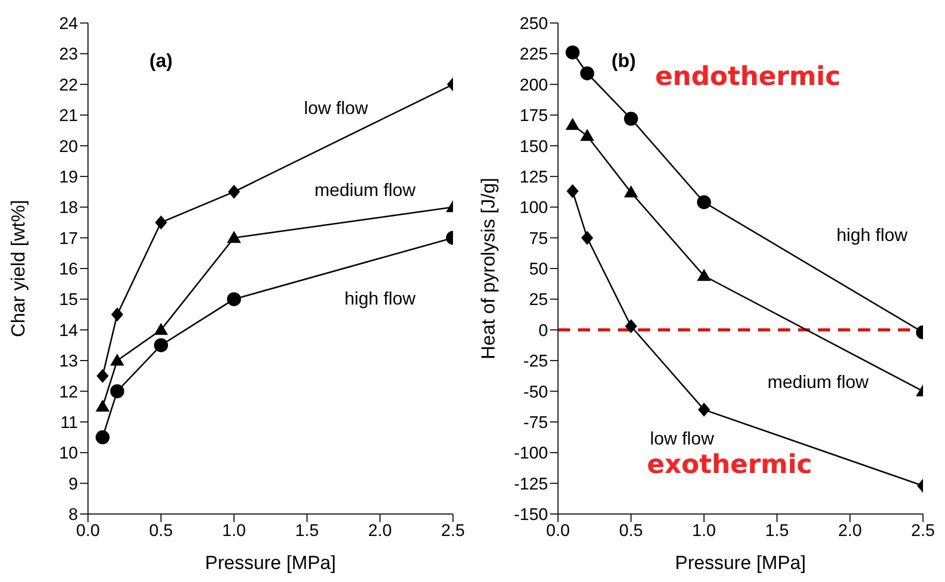  I want to click on y-tick-label: 100, so click(534, 208).